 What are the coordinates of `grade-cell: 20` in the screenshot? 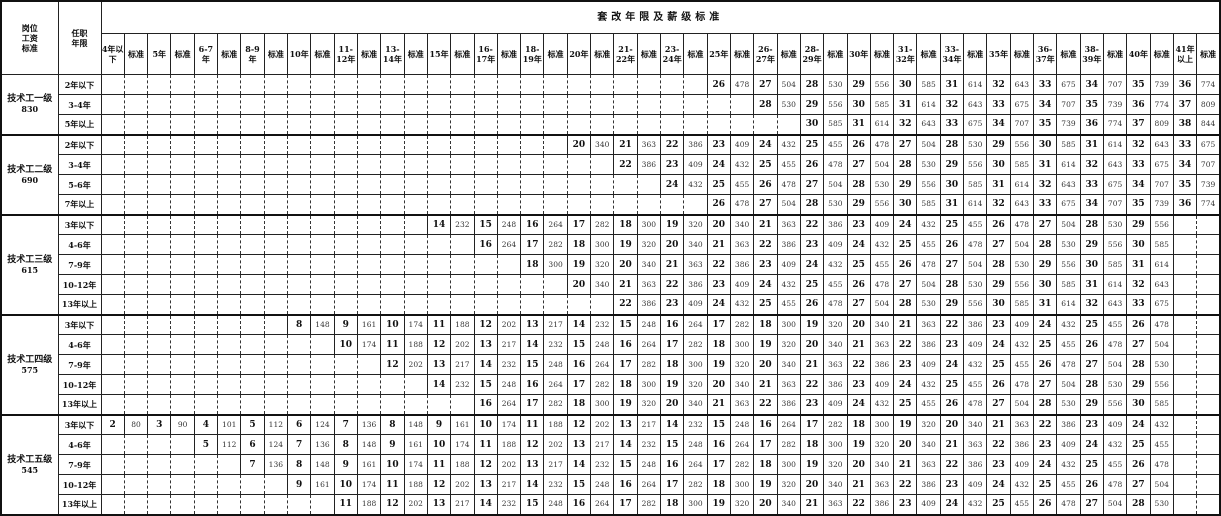 It's located at (858, 464).